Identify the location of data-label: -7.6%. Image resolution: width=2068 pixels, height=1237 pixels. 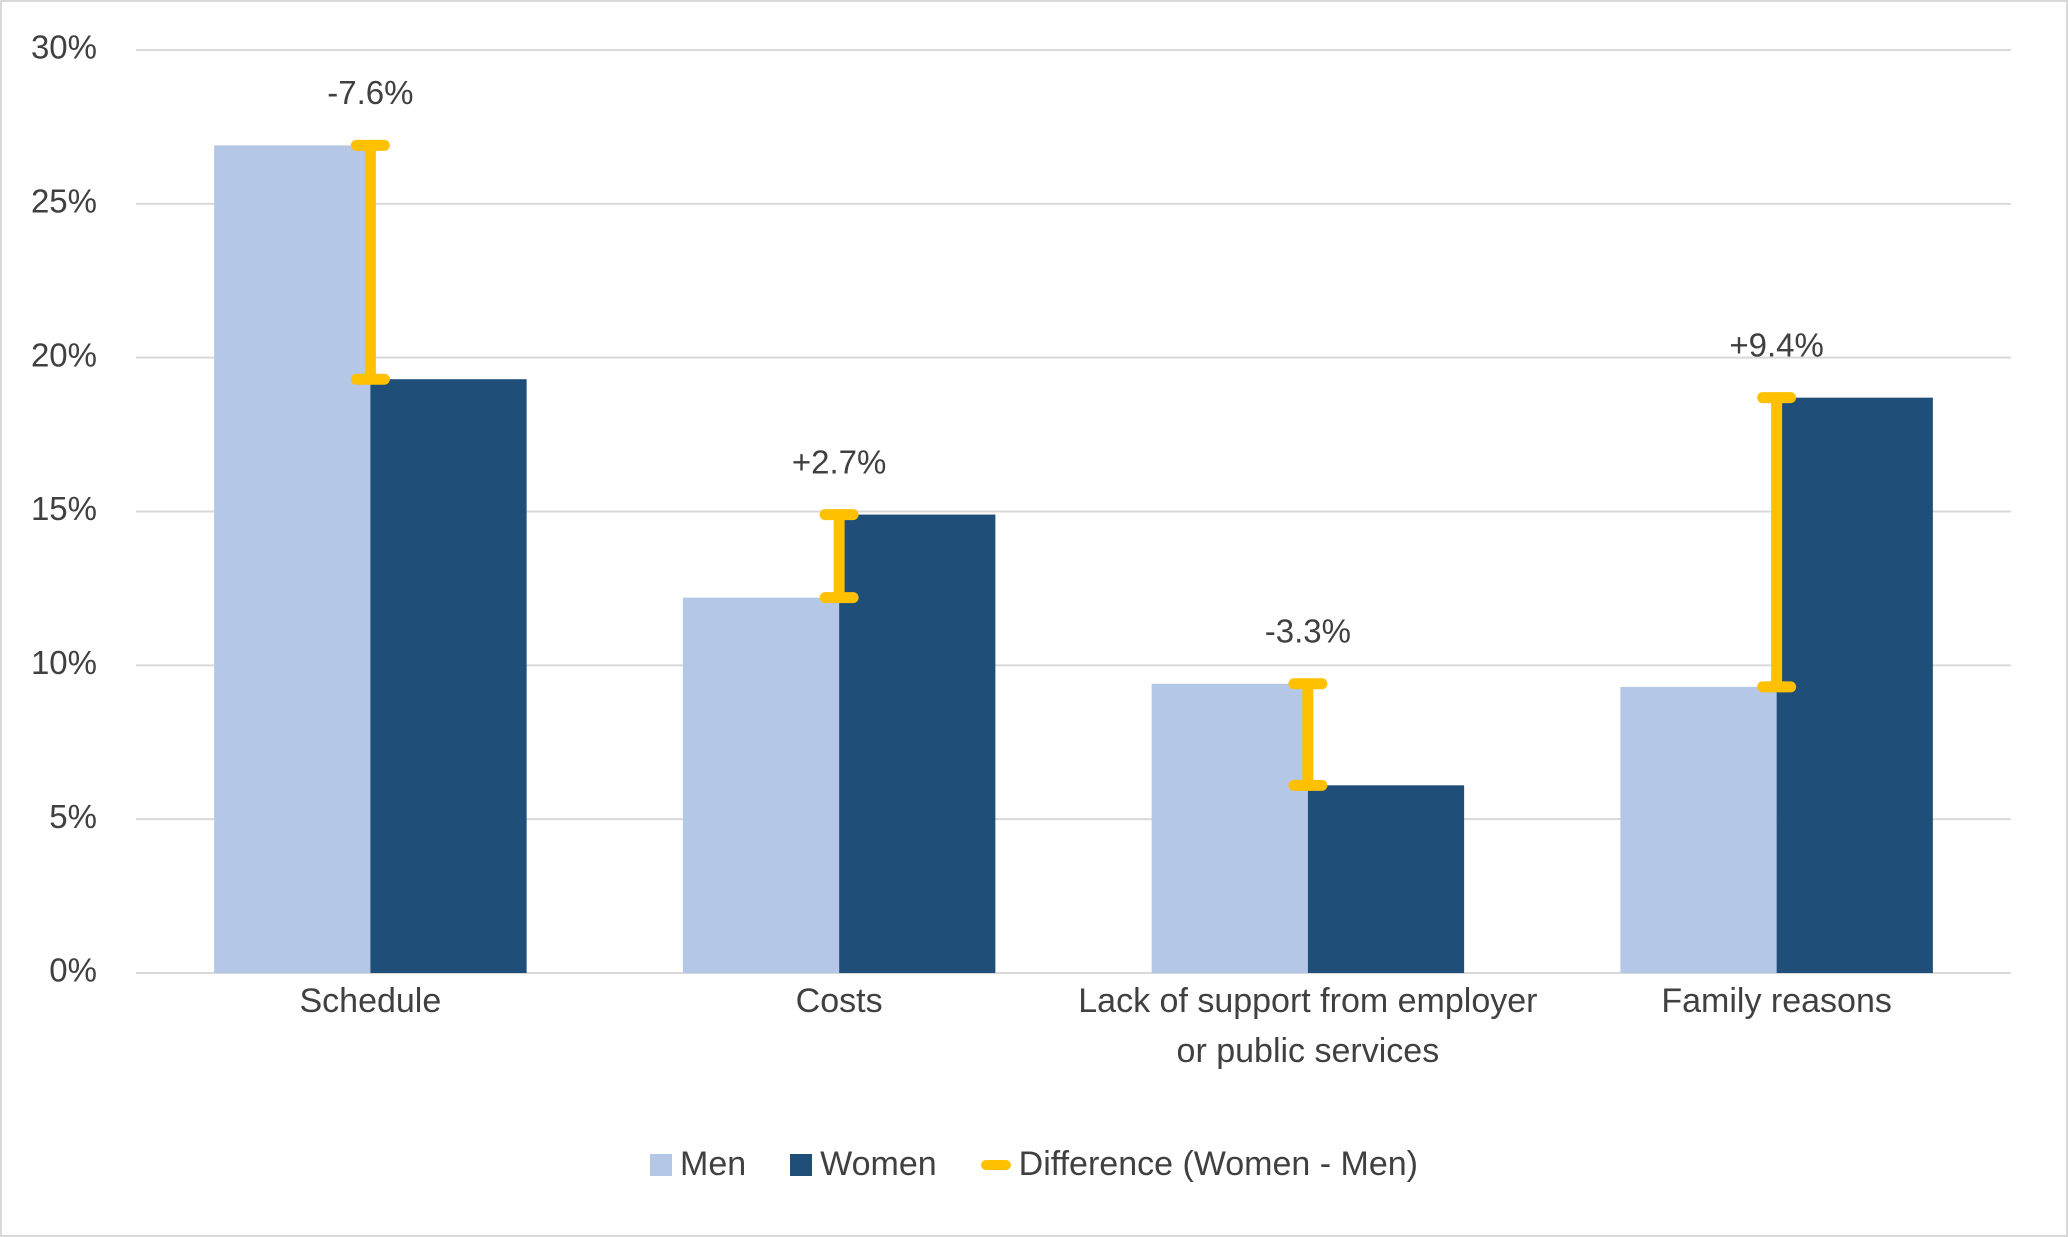
(370, 92).